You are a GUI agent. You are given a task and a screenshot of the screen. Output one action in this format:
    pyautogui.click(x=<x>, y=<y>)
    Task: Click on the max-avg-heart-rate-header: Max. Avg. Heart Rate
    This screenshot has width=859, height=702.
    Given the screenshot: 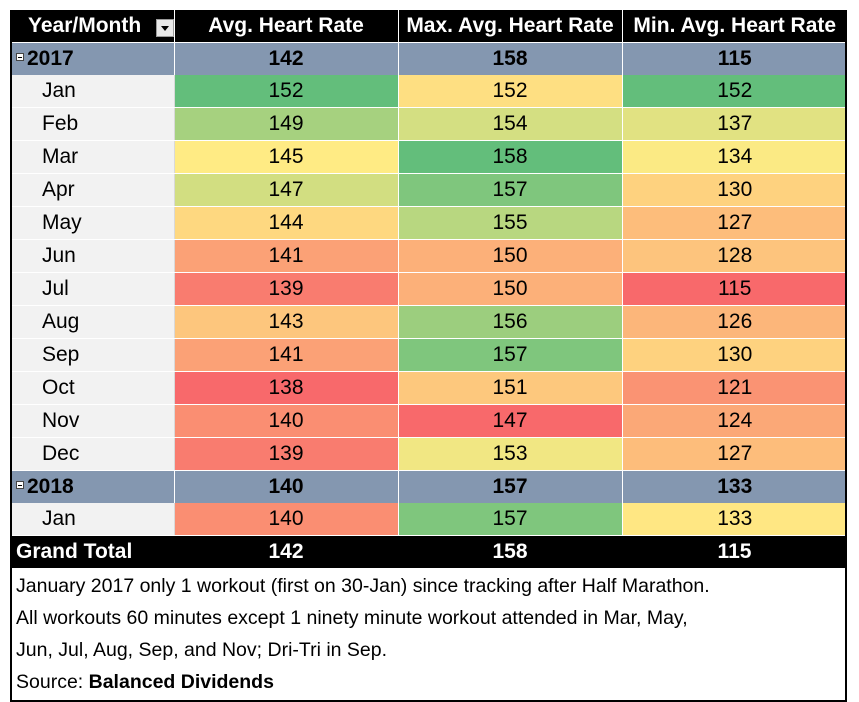 What is the action you would take?
    pyautogui.click(x=510, y=26)
    